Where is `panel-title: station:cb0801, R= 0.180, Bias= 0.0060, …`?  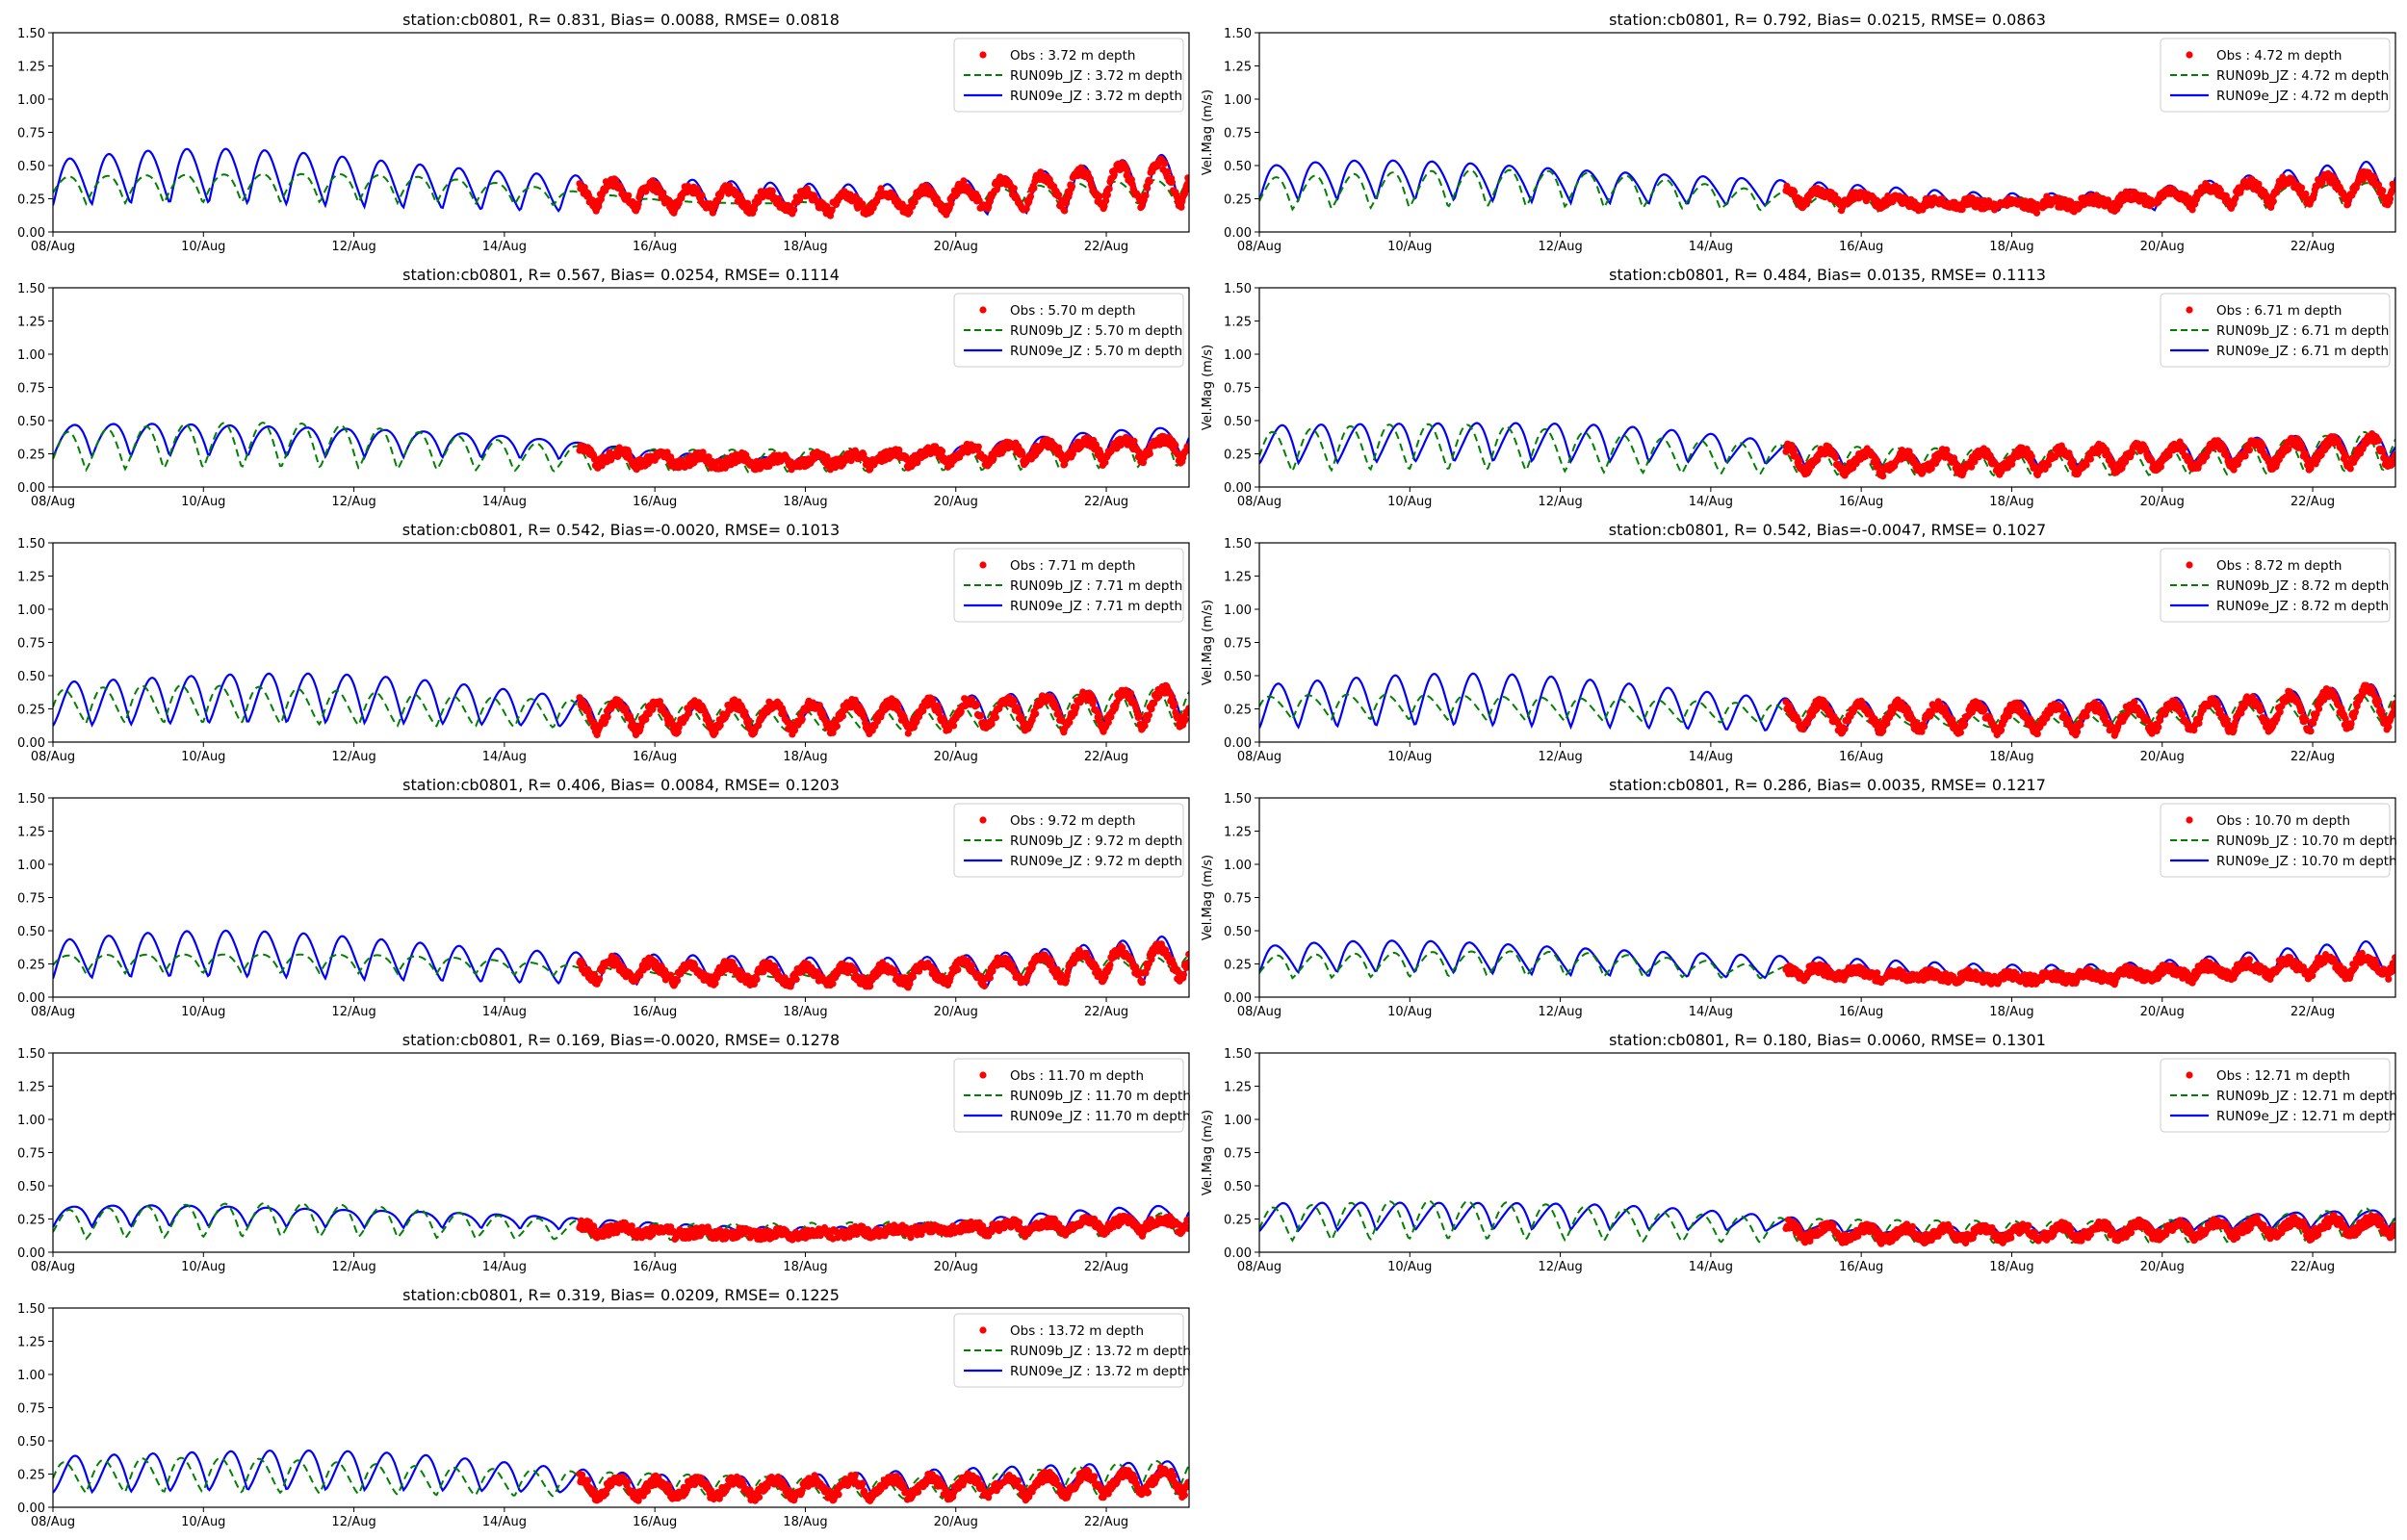
panel-title: station:cb0801, R= 0.180, Bias= 0.0060, … is located at coordinates (1827, 1040).